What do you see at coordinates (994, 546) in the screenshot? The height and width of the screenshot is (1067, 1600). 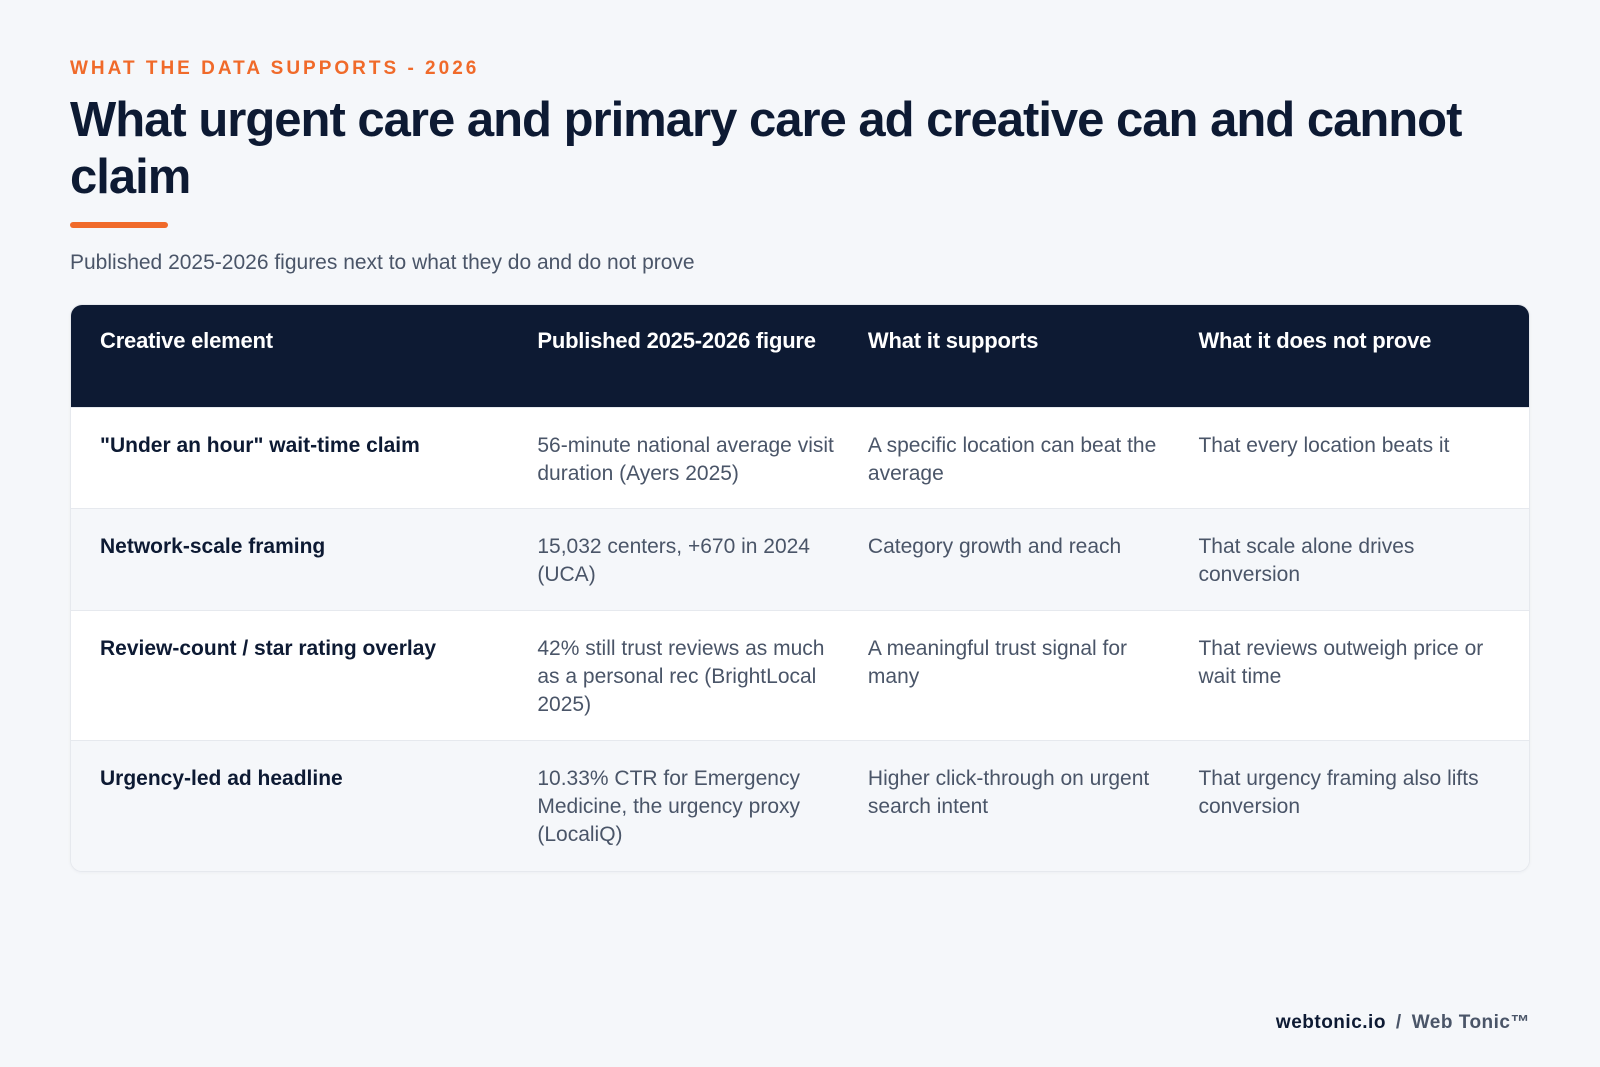 I see `supports-cell: Category growth and reach` at bounding box center [994, 546].